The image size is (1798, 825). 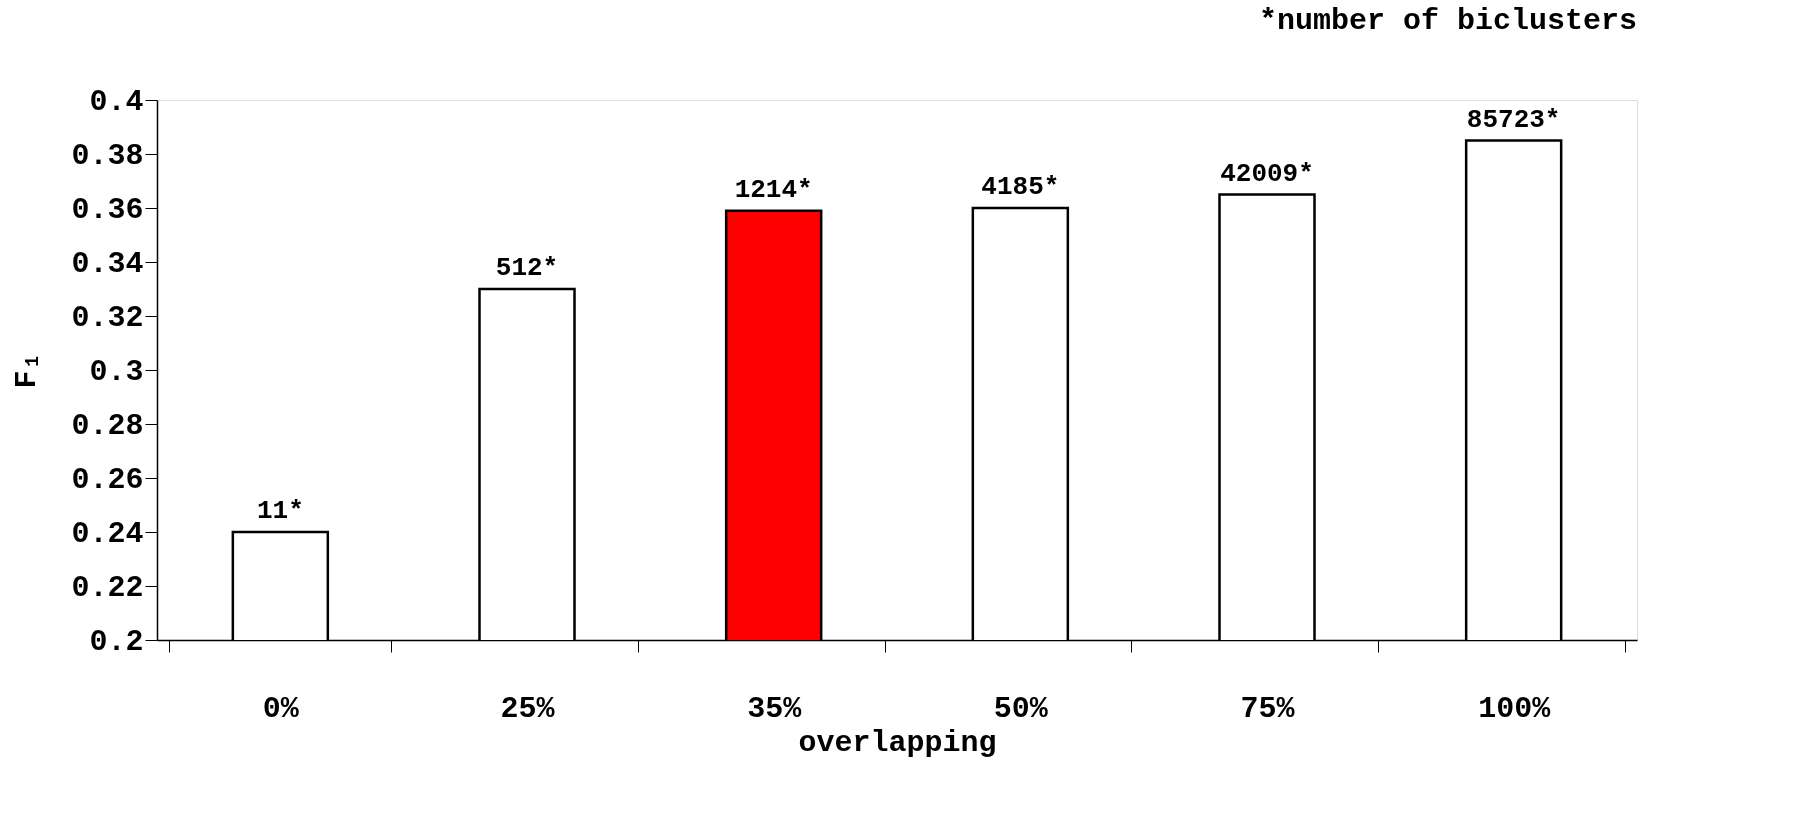 What do you see at coordinates (107, 209) in the screenshot?
I see `y-tick-label: 0.36` at bounding box center [107, 209].